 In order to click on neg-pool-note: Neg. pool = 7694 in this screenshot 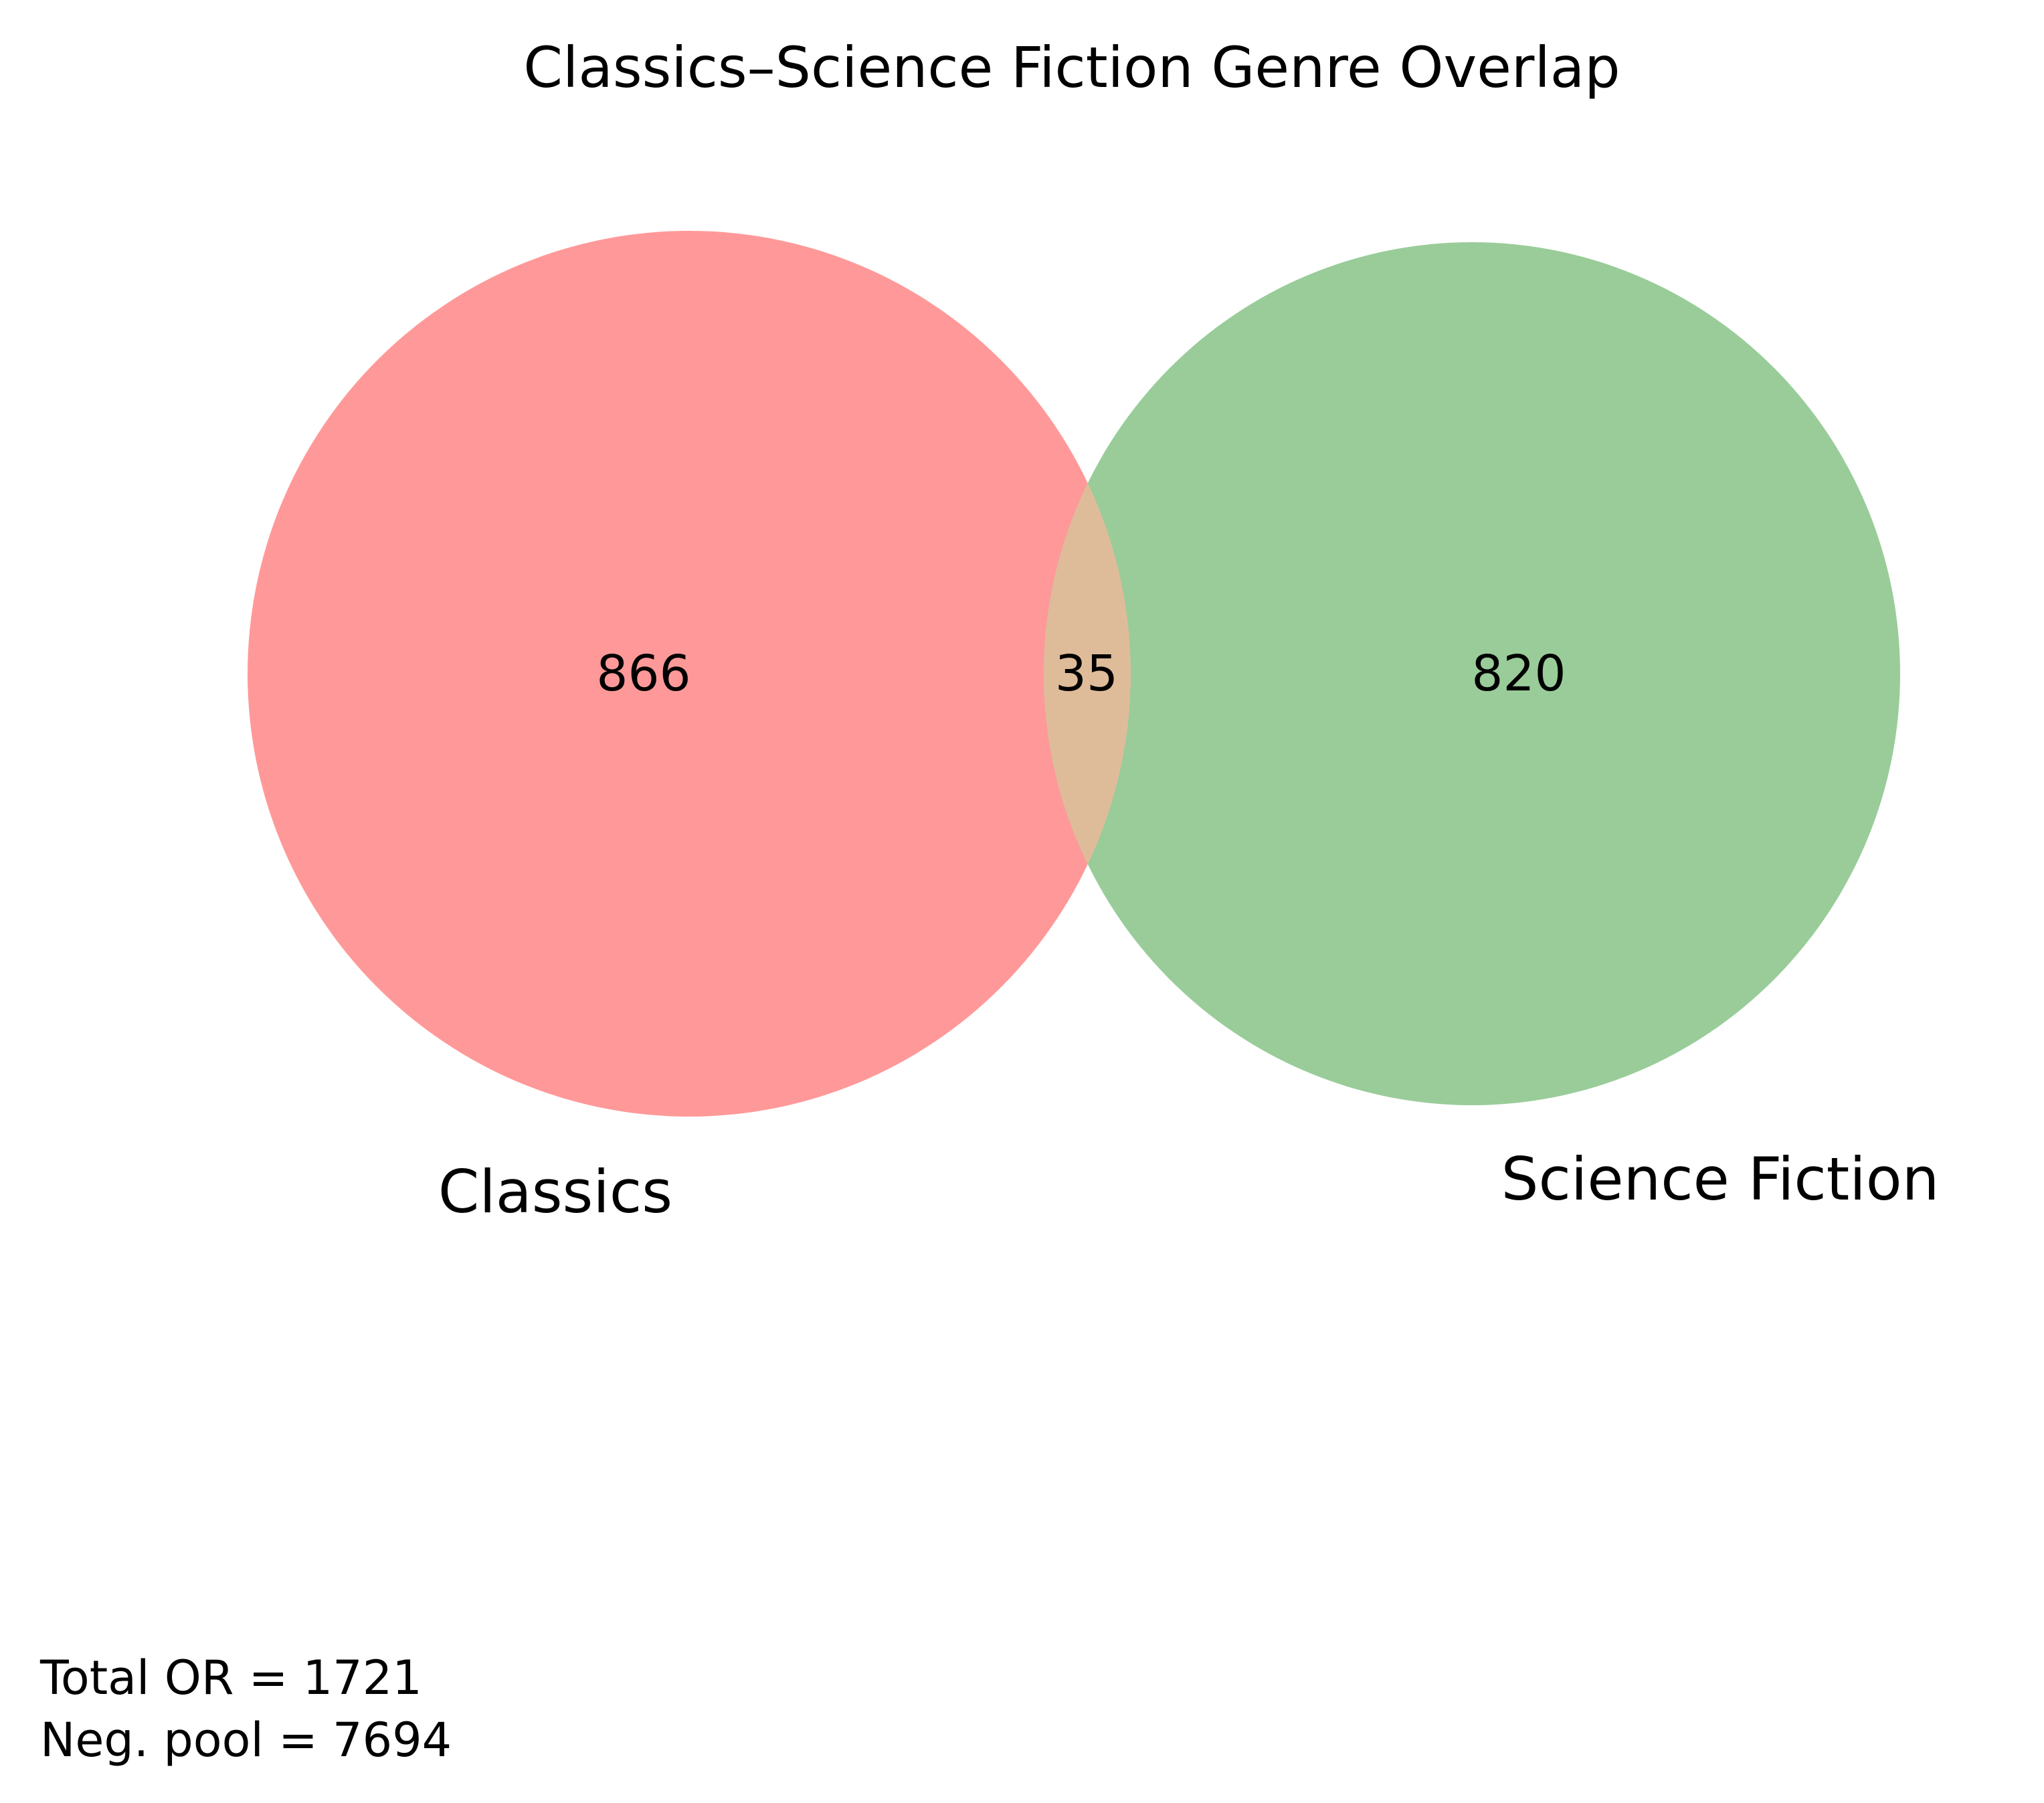, I will do `click(246, 1740)`.